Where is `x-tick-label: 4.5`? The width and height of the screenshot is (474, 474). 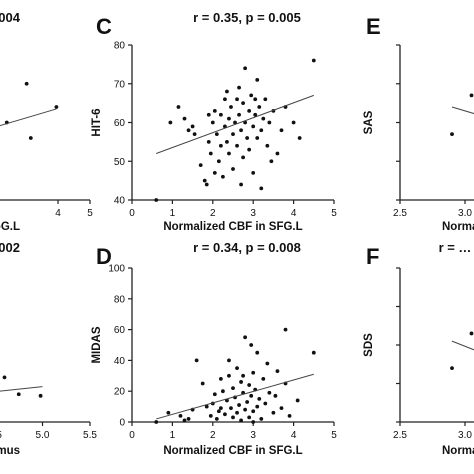 x-tick-label: 4.5 is located at coordinates (1, 435).